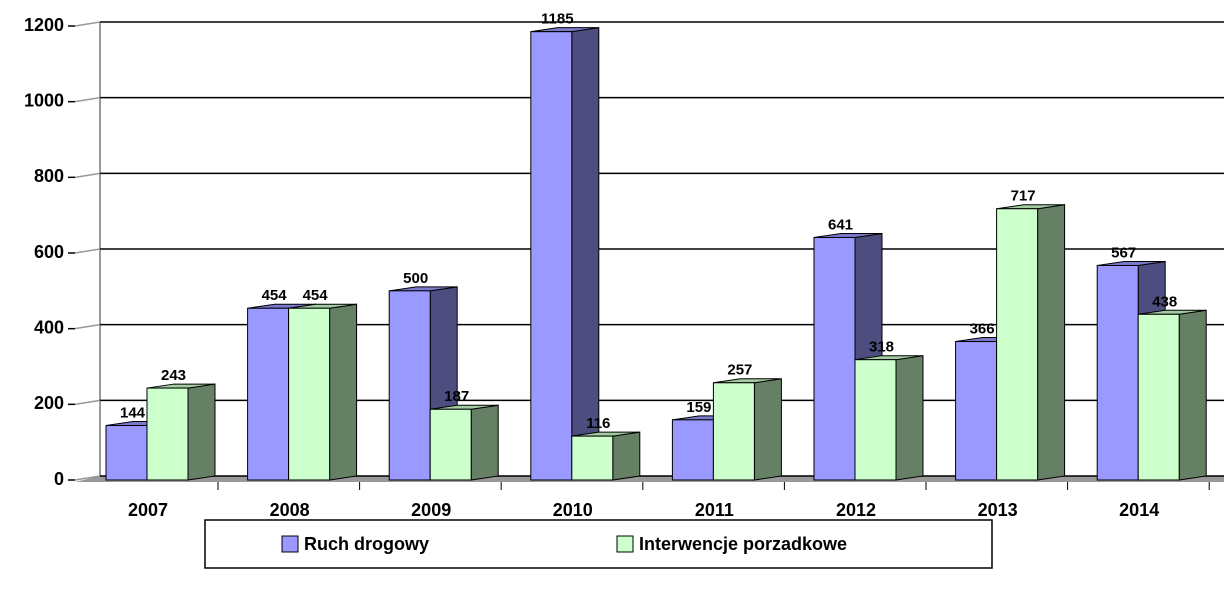 The width and height of the screenshot is (1224, 595). I want to click on y-tick-label: 1200, so click(44, 25).